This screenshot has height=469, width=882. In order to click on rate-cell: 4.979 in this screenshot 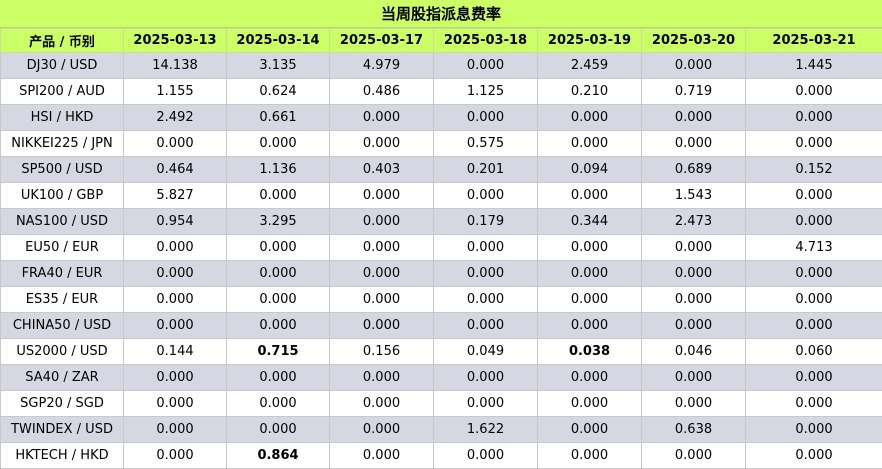, I will do `click(381, 65)`.